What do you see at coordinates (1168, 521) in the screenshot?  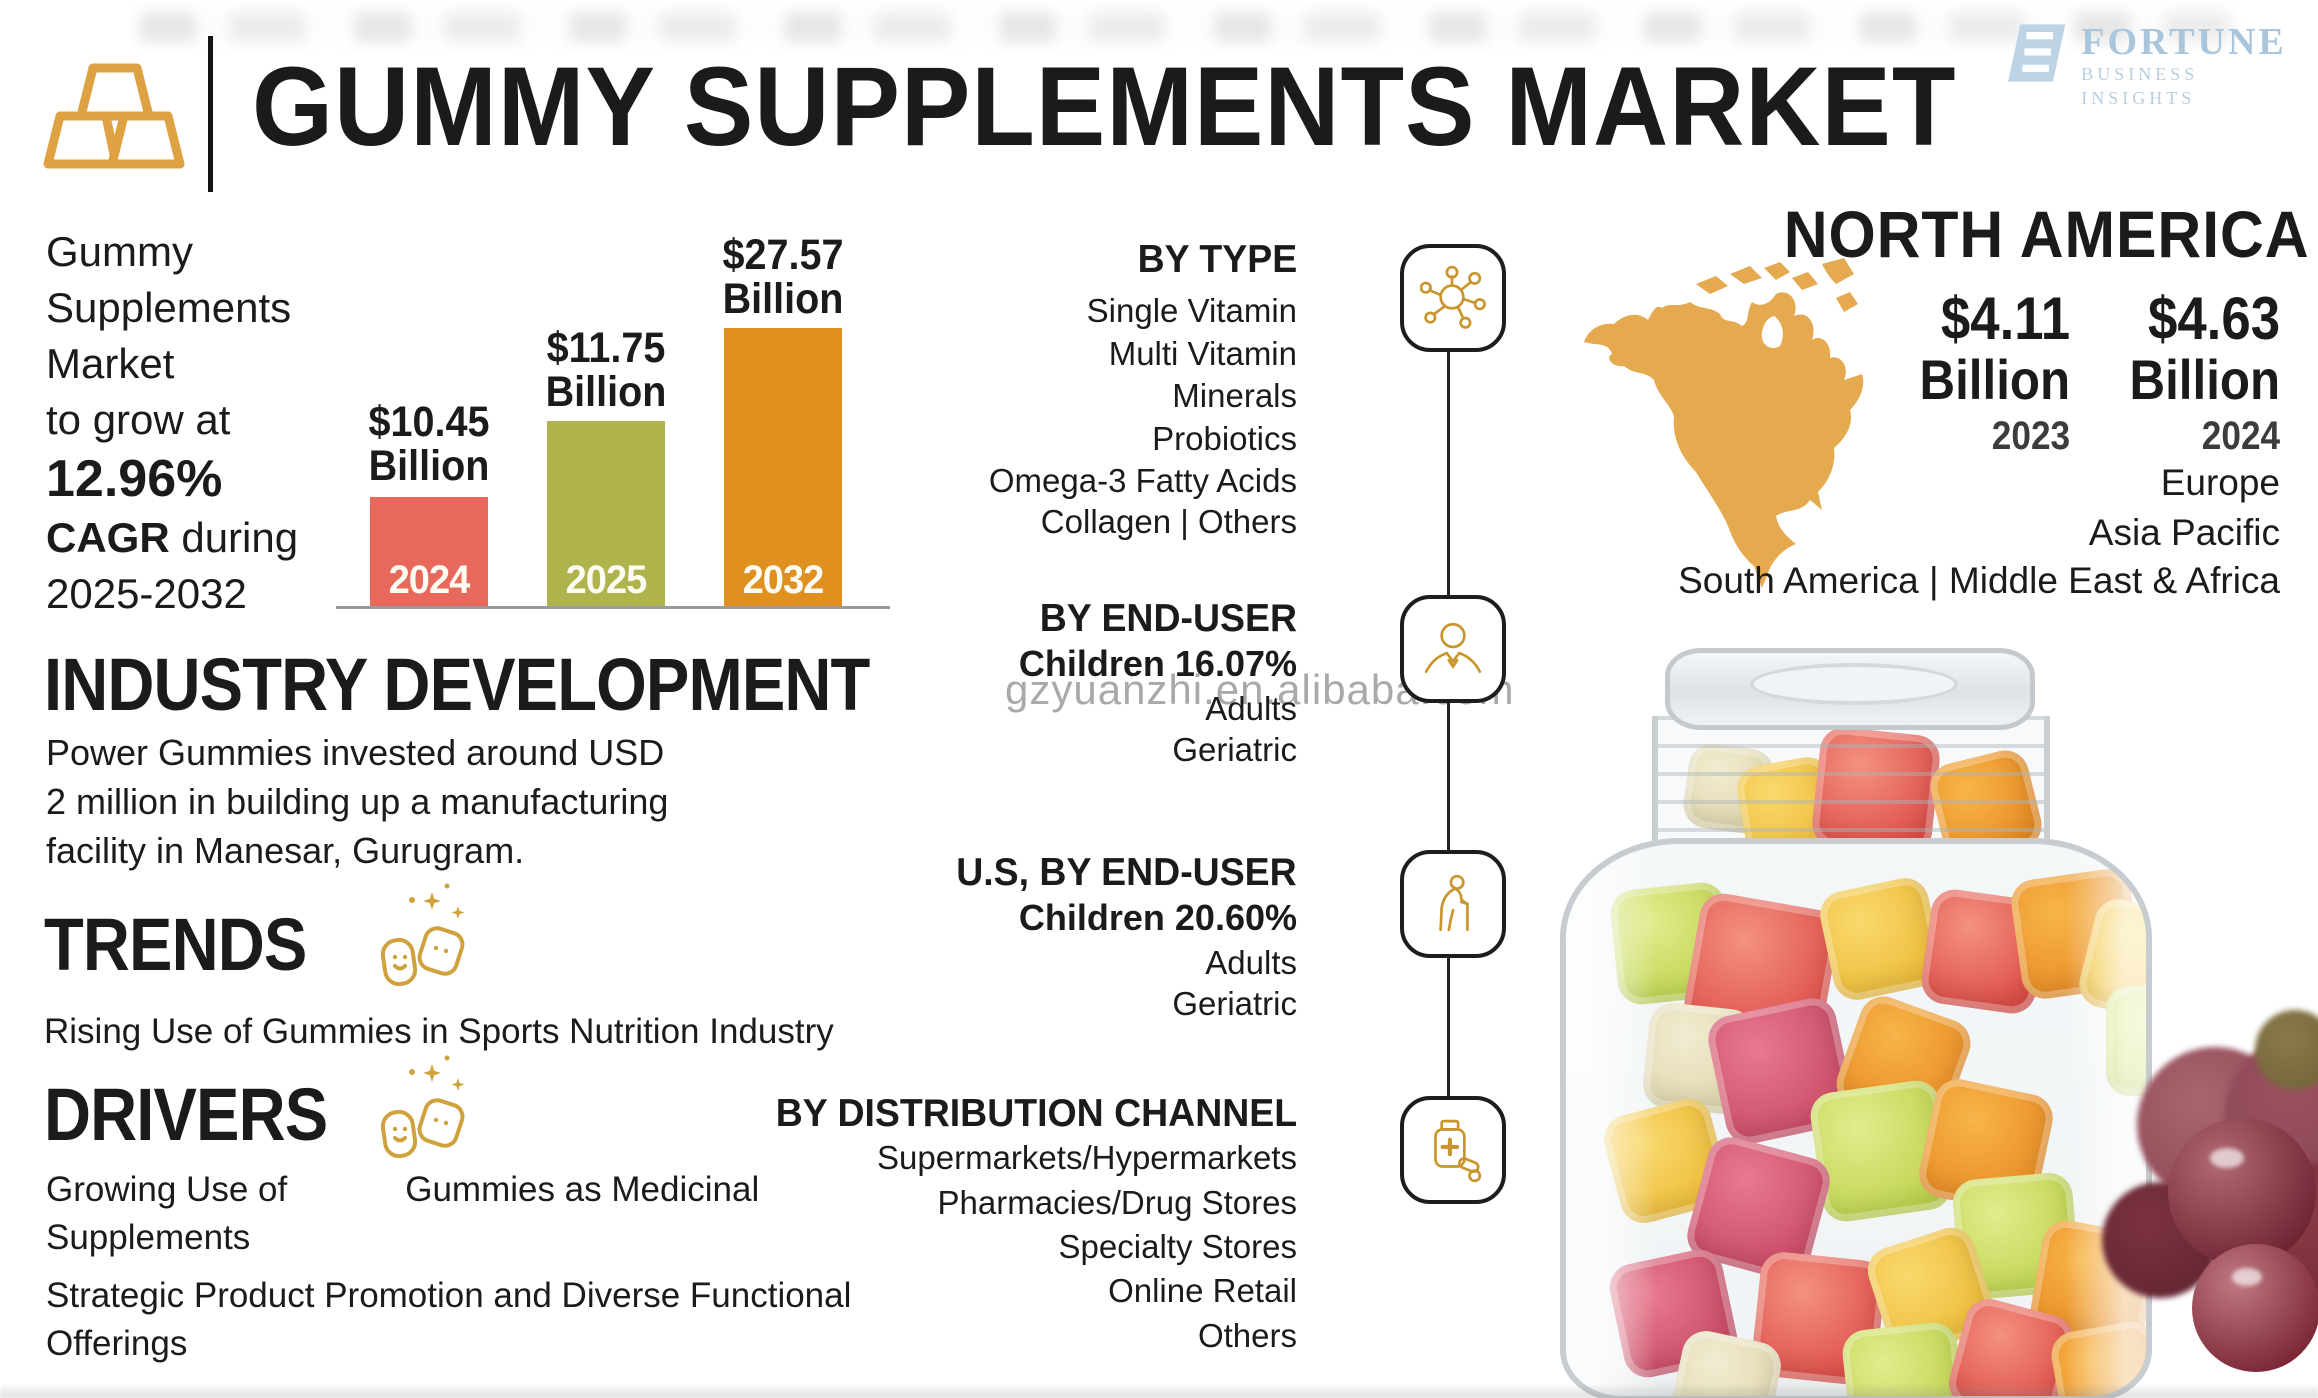 I see `by-type-item: Collagen | Others` at bounding box center [1168, 521].